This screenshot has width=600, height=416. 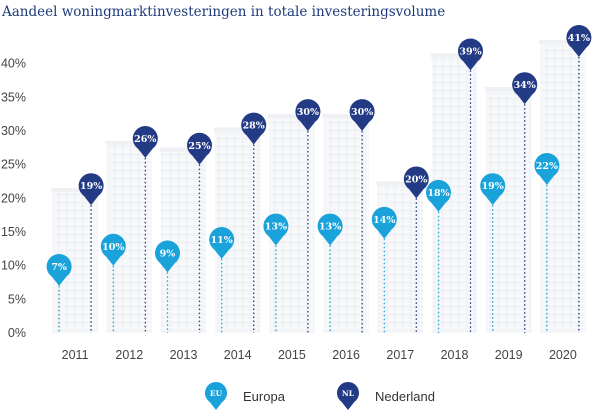 I want to click on data-label-nl-2014: 28%, so click(x=254, y=126).